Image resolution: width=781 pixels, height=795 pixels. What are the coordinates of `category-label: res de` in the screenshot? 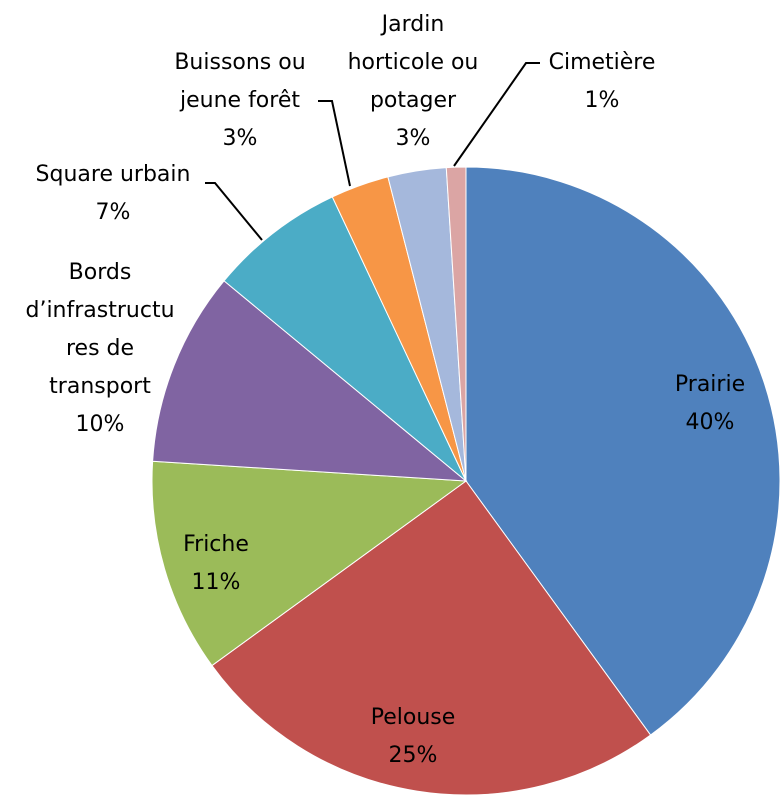 It's located at (100, 348).